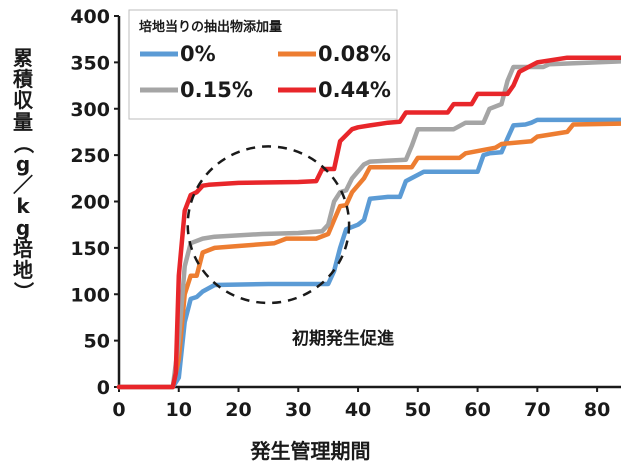  Describe the element at coordinates (103, 388) in the screenshot. I see `y-tick-label: 0` at that location.